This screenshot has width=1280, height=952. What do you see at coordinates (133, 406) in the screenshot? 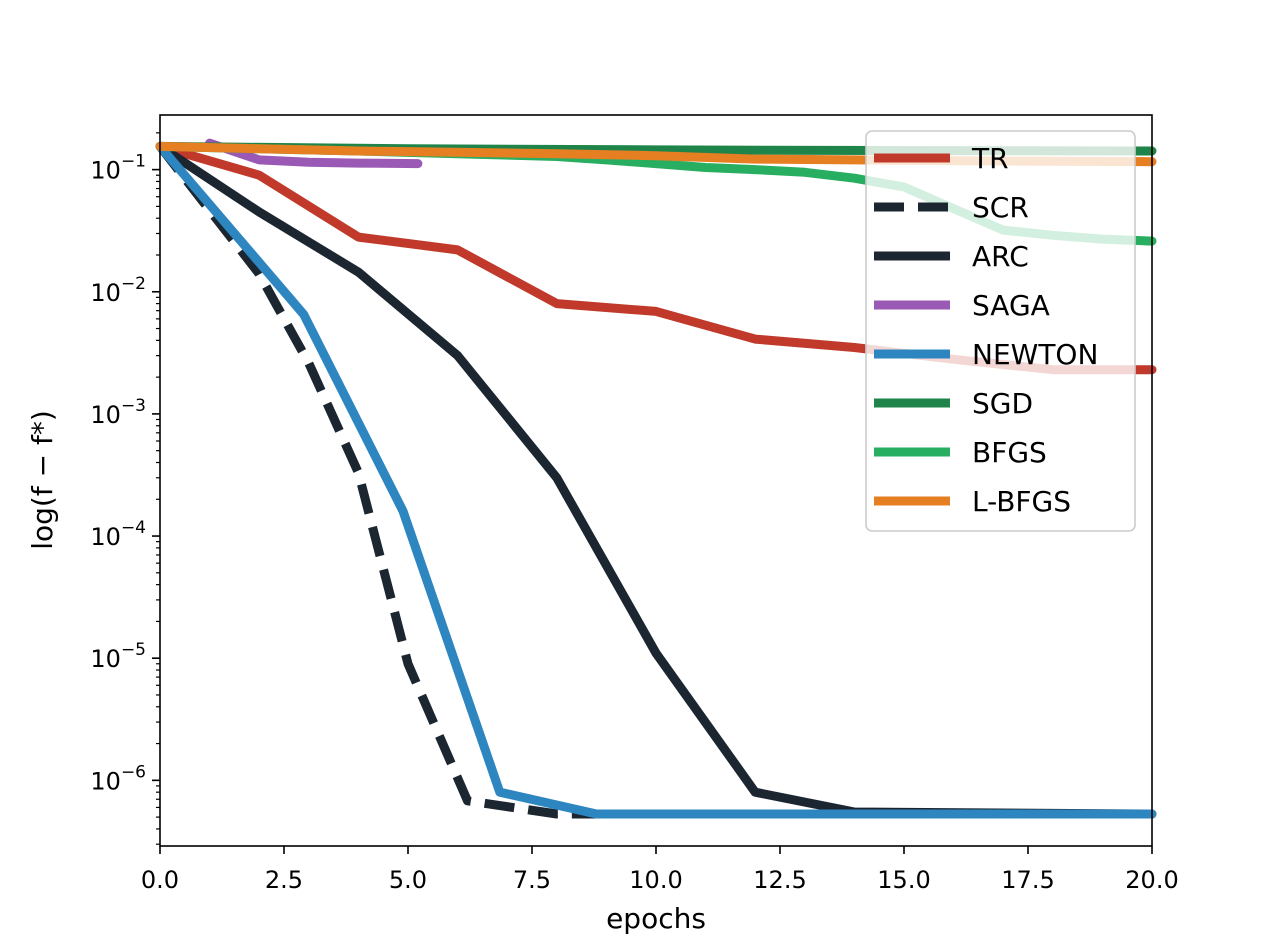
I see `y-tick-exponent: −3` at bounding box center [133, 406].